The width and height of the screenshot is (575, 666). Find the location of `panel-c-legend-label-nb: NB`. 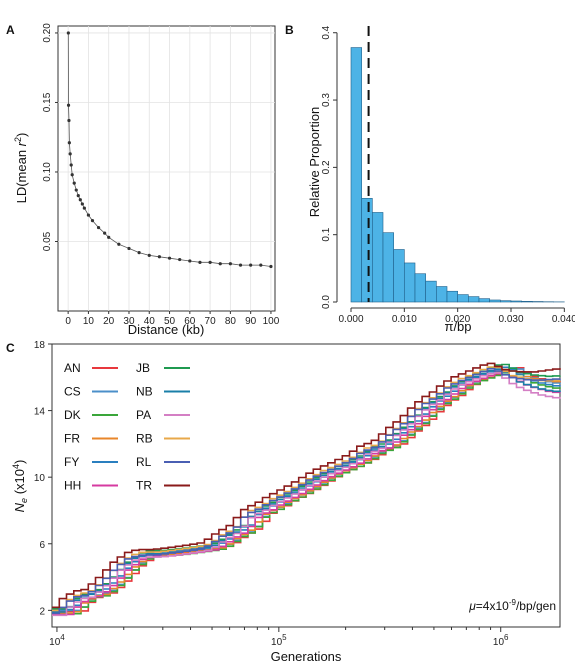

panel-c-legend-label-nb: NB is located at coordinates (144, 392).